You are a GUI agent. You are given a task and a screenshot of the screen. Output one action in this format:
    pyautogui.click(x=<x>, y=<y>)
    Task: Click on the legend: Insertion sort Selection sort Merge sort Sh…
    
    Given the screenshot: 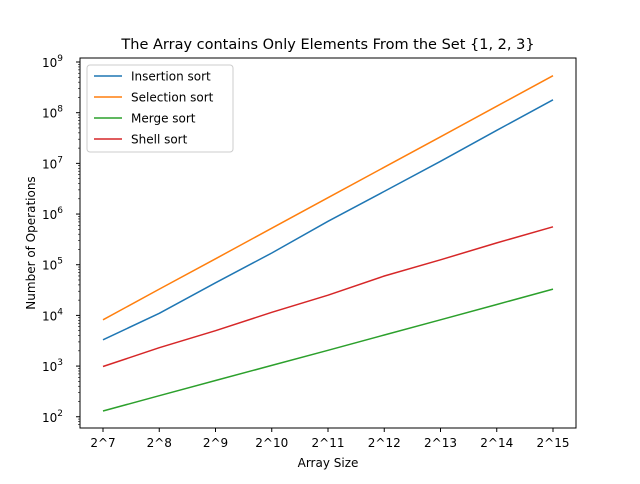 What is the action you would take?
    pyautogui.click(x=160, y=108)
    